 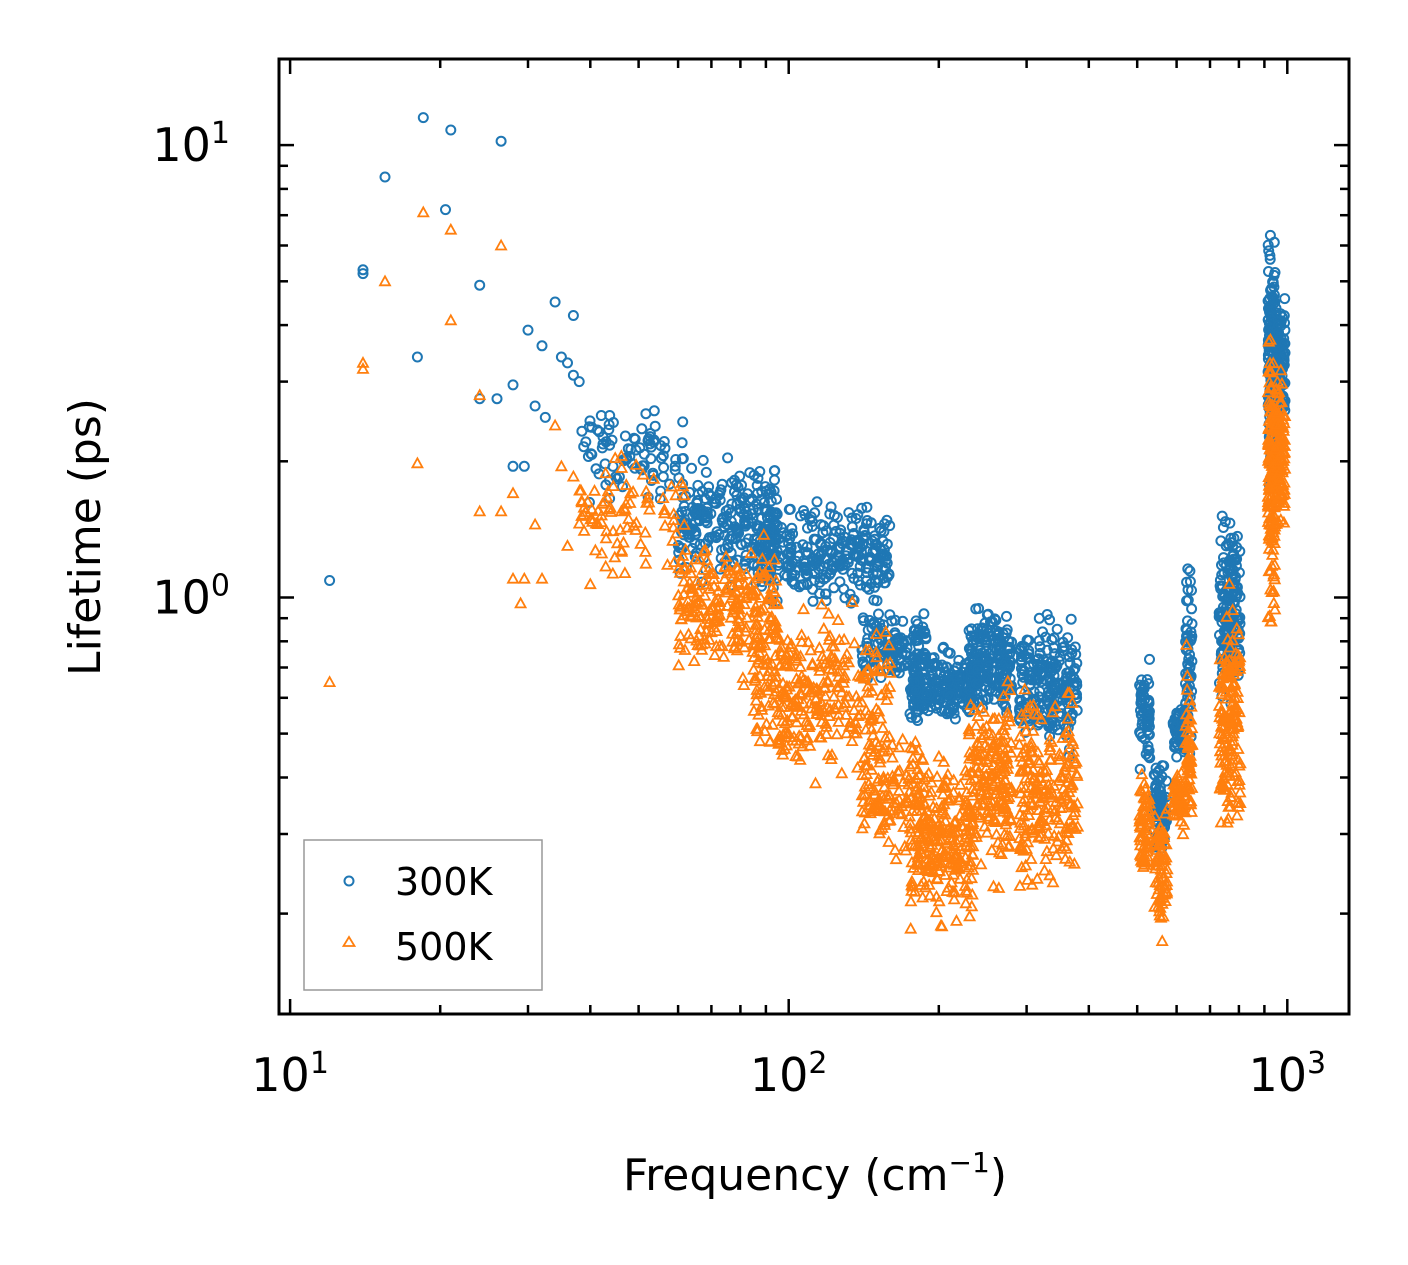 I want to click on x-tick-label: 102, so click(x=789, y=1074).